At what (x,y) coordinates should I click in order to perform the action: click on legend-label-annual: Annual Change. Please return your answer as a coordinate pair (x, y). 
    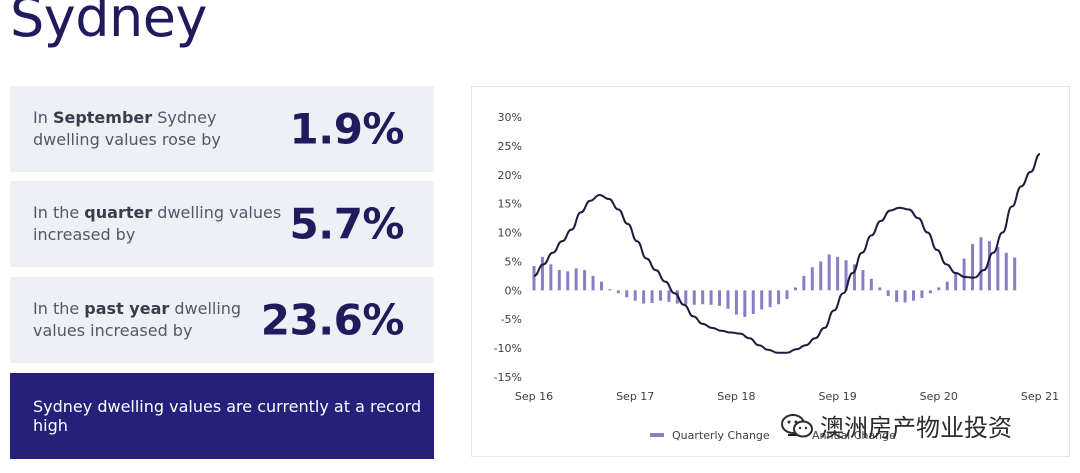
    Looking at the image, I should click on (854, 435).